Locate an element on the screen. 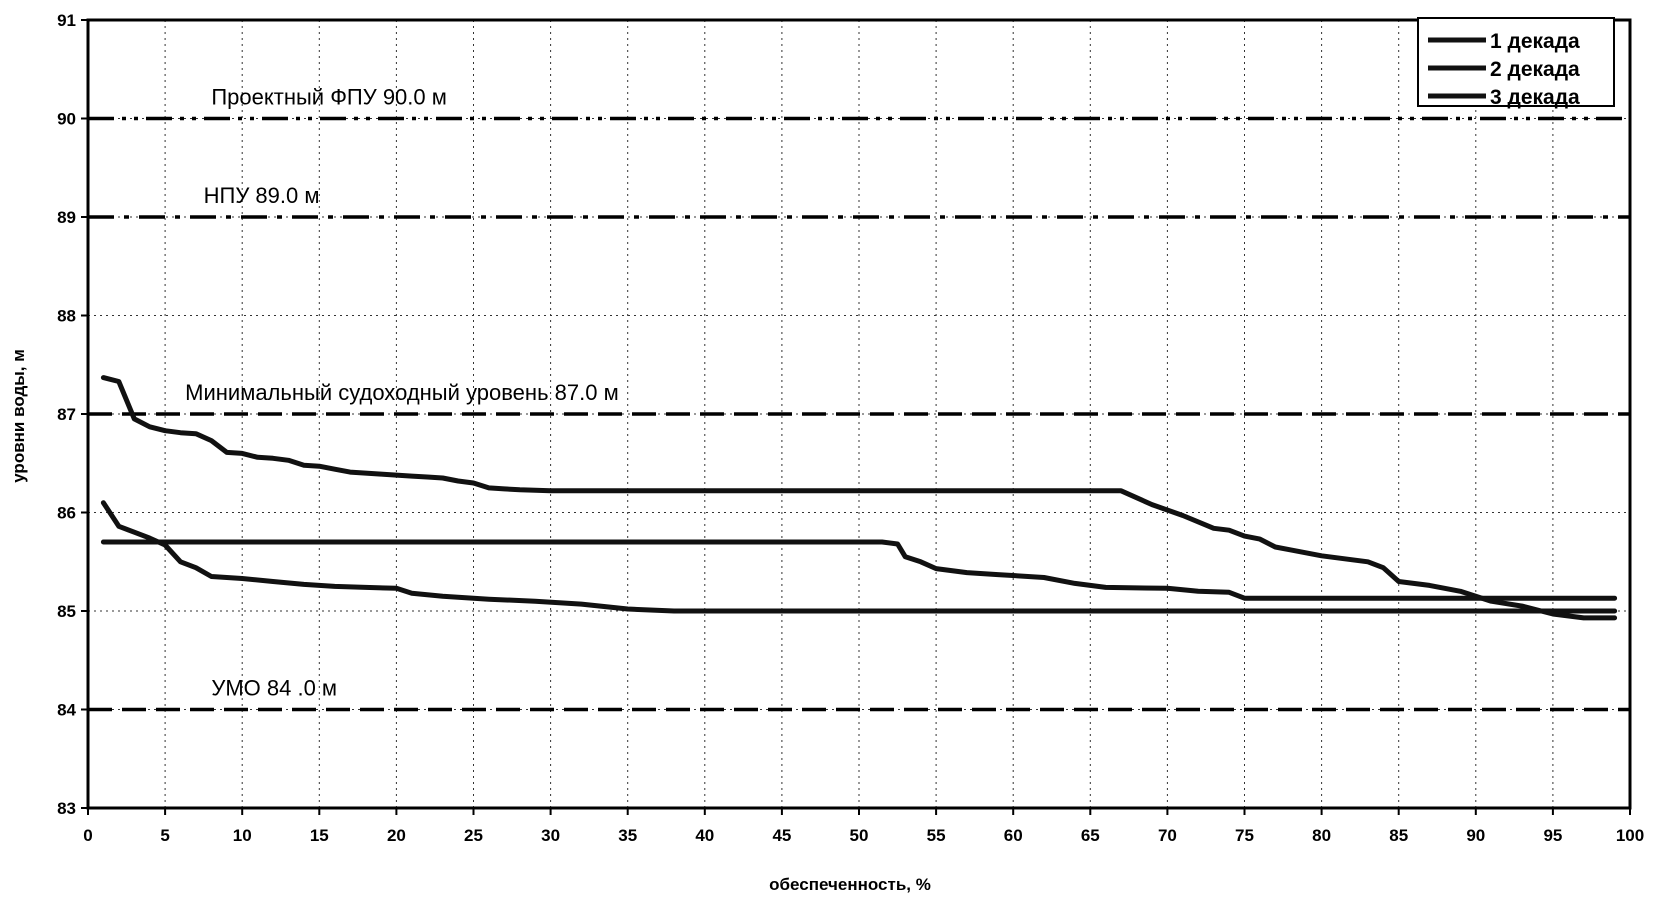 Image resolution: width=1654 pixels, height=904 pixels. reference-line-label: НПУ 89.0 м is located at coordinates (262, 195).